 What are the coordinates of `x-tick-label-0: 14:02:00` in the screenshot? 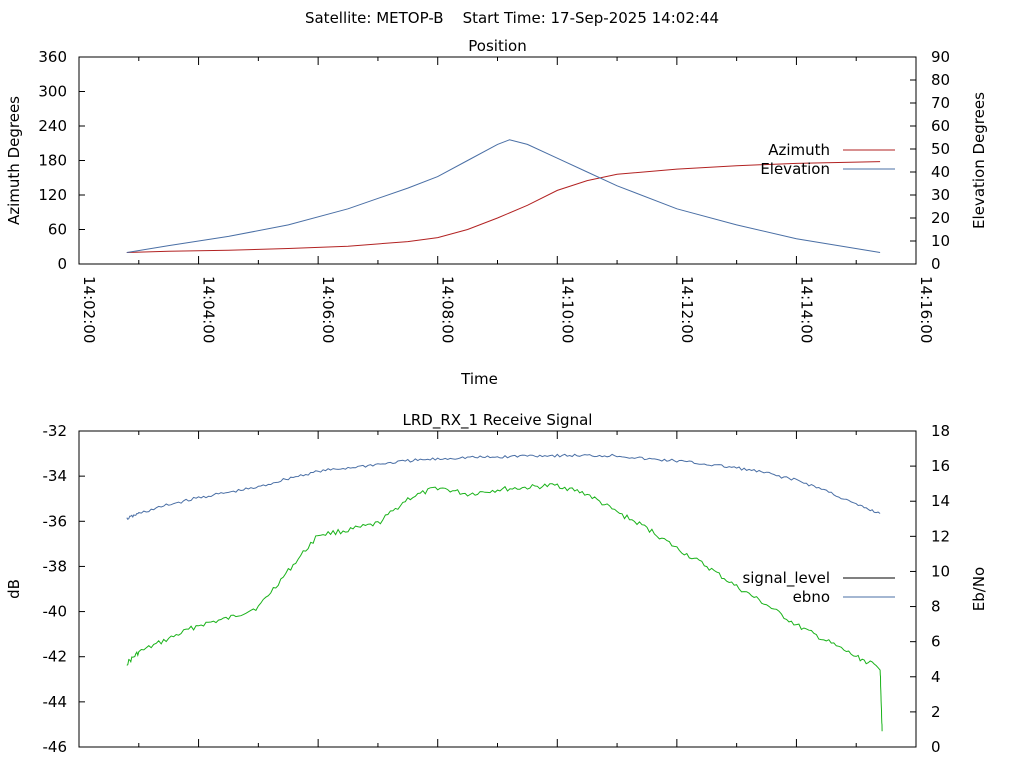 It's located at (89, 309).